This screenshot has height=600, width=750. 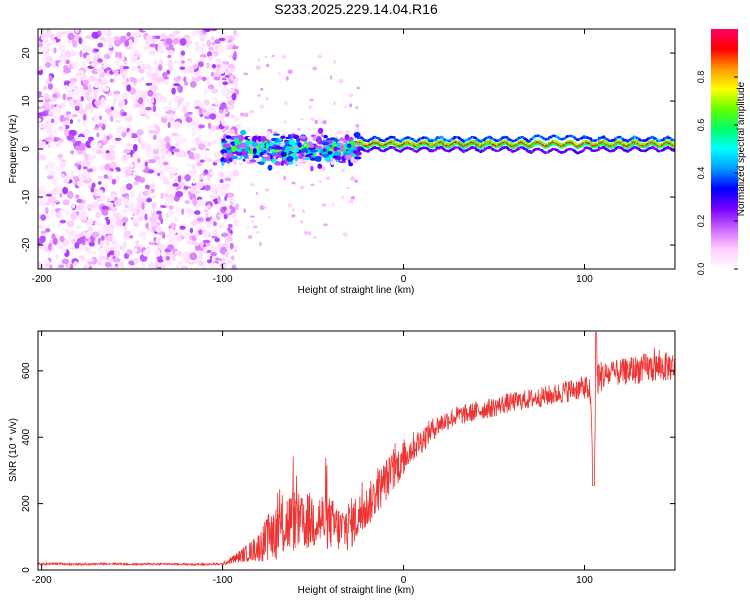 What do you see at coordinates (26, 196) in the screenshot?
I see `spectrogram-y-tick-label: -10` at bounding box center [26, 196].